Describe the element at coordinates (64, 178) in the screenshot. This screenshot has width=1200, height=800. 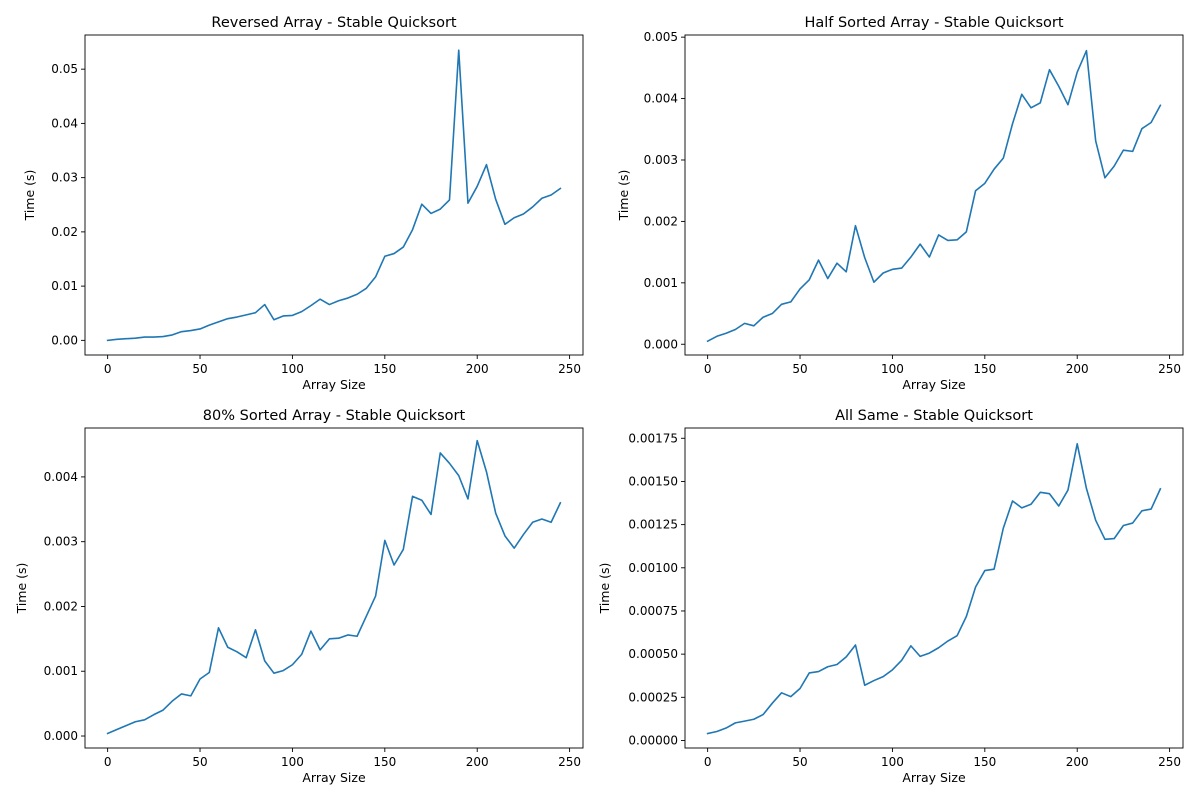
I see `y-tick-label: 0.03` at that location.